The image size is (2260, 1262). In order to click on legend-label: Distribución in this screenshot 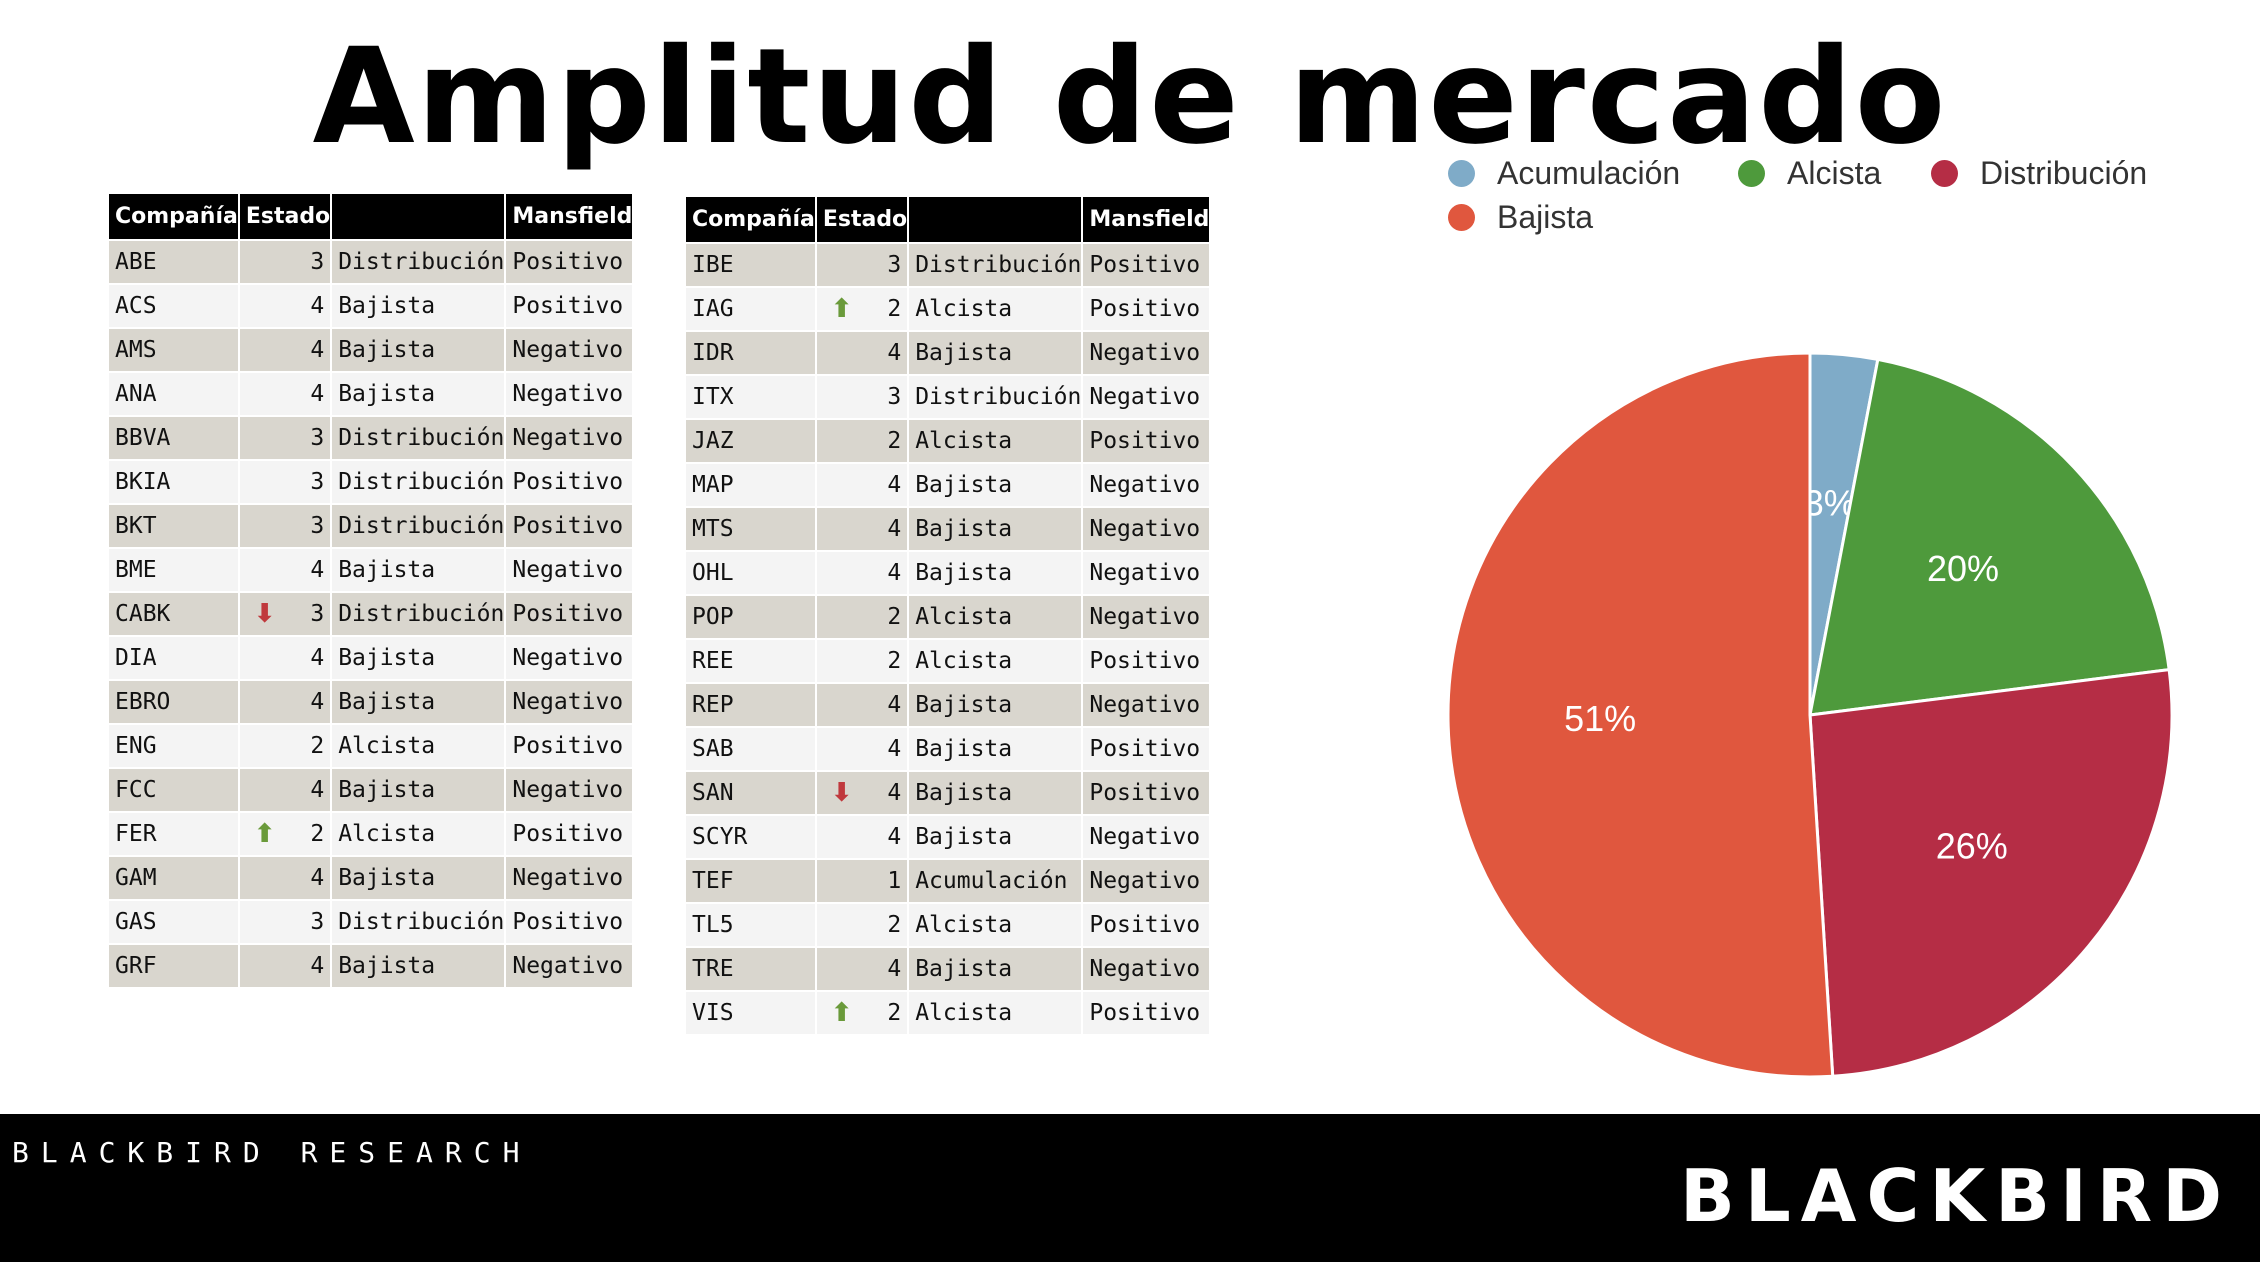, I will do `click(2064, 173)`.